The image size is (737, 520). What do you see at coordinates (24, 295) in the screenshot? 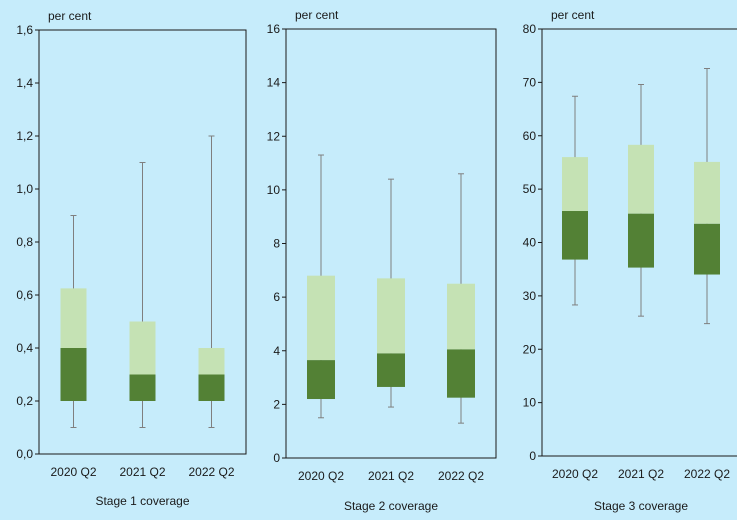
I see `y-tick-label: 0,6` at bounding box center [24, 295].